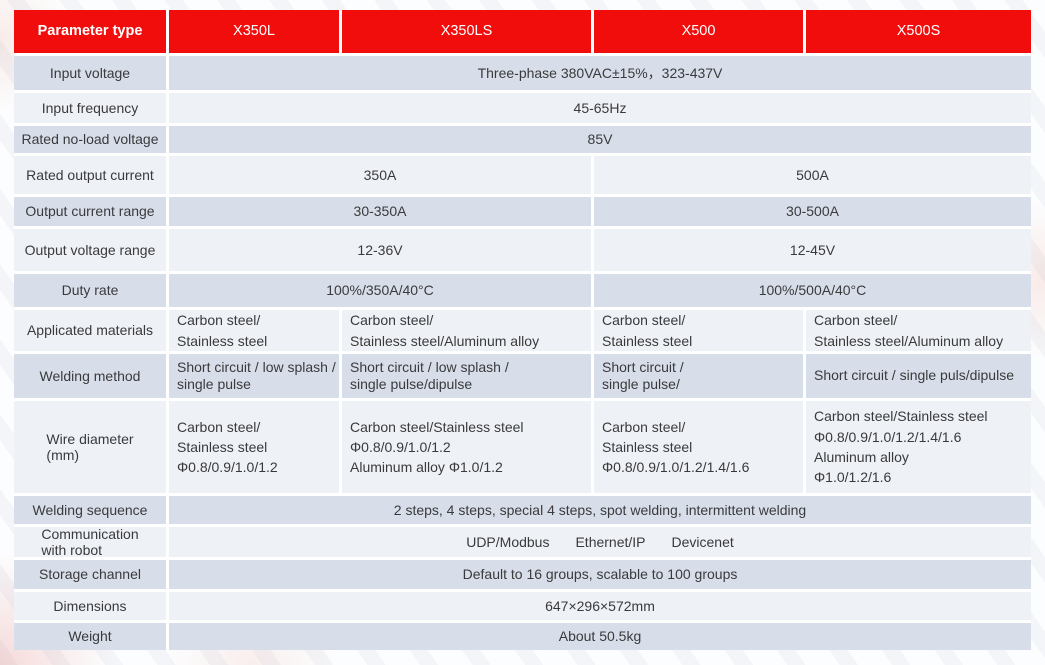 The image size is (1045, 665). Describe the element at coordinates (380, 211) in the screenshot. I see `cell-output-current-range-x350: 30-350A` at that location.